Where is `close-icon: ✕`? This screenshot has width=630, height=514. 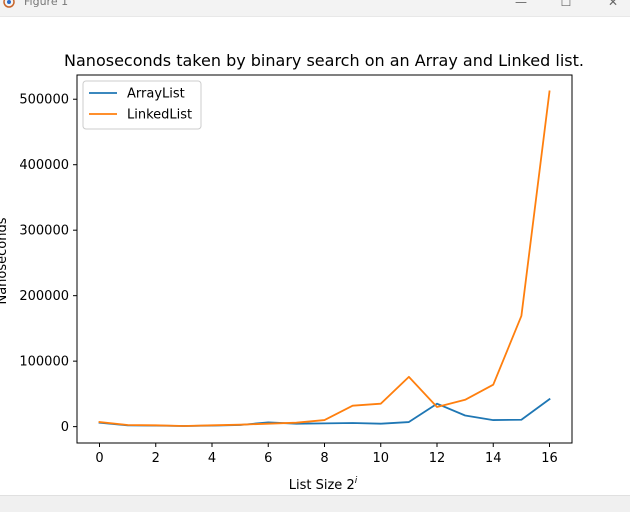
close-icon: ✕ is located at coordinates (613, 4).